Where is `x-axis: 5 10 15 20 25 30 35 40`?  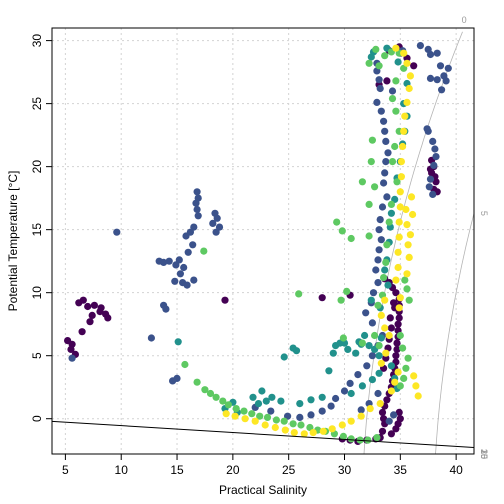 x-axis: 5 10 15 20 25 30 35 40 is located at coordinates (262, 465).